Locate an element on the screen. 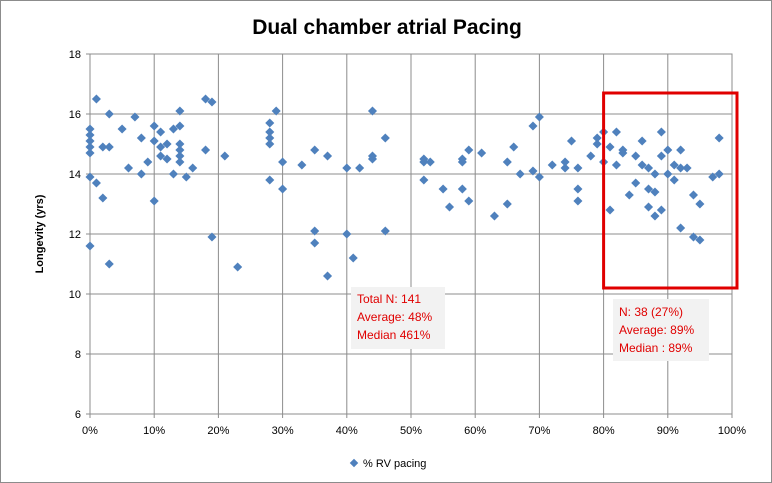 Image resolution: width=772 pixels, height=483 pixels. x-tick-label: 30% is located at coordinates (283, 431).